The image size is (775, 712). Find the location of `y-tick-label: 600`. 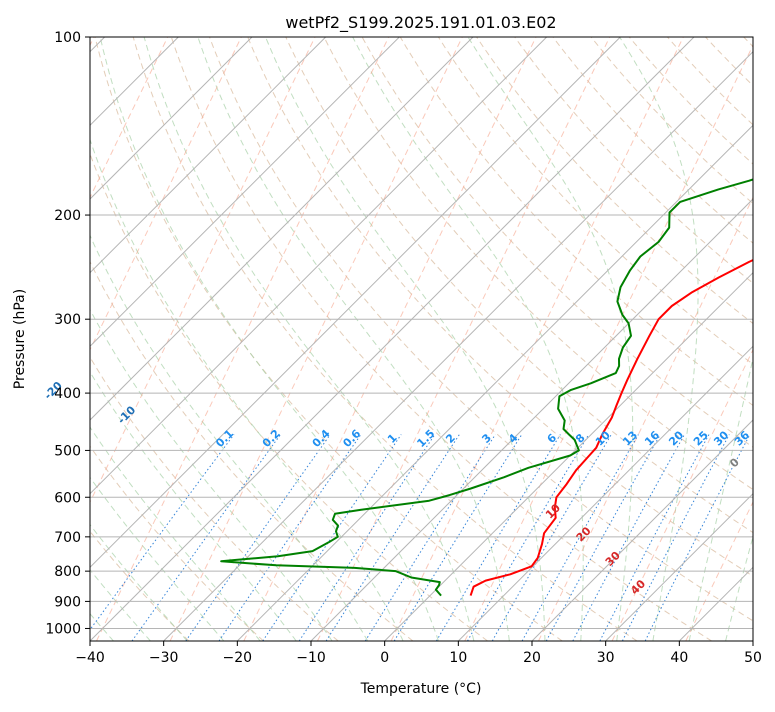

y-tick-label: 600 is located at coordinates (67, 498).